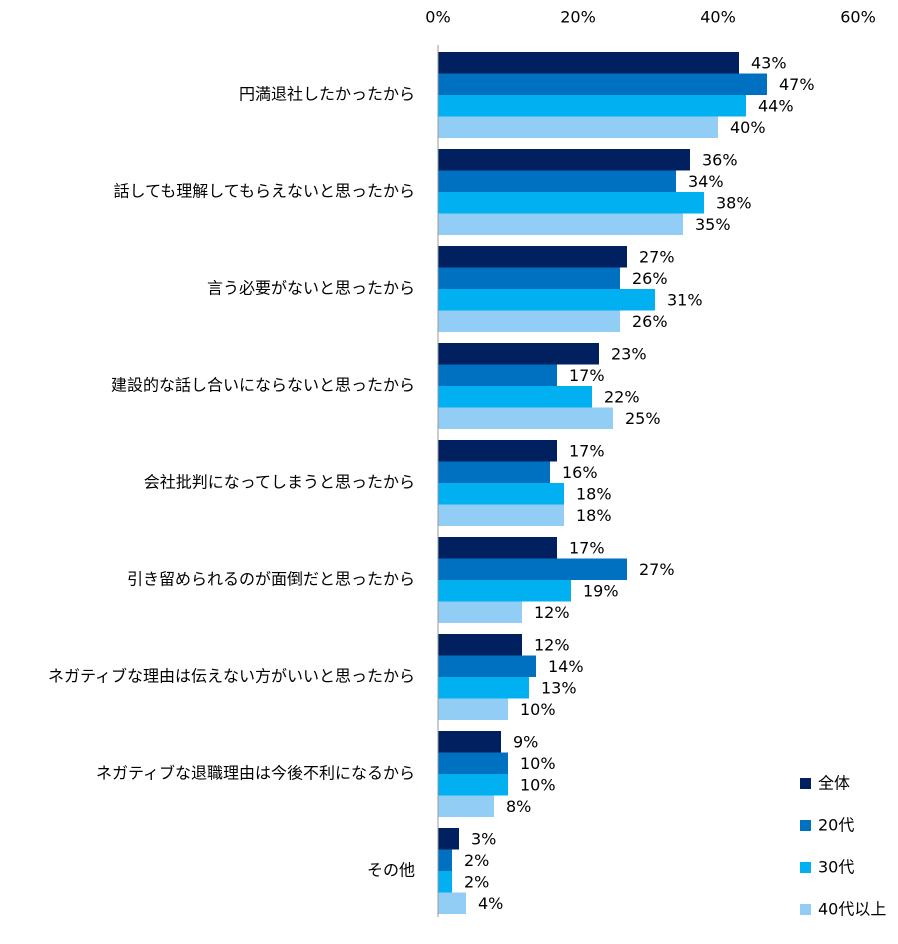  I want to click on category-label: 会社批判になってしまうと思ったから, so click(279, 482).